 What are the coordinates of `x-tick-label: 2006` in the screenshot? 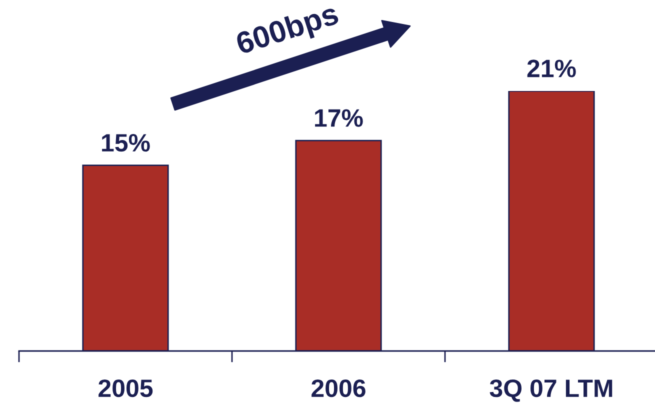 It's located at (339, 388).